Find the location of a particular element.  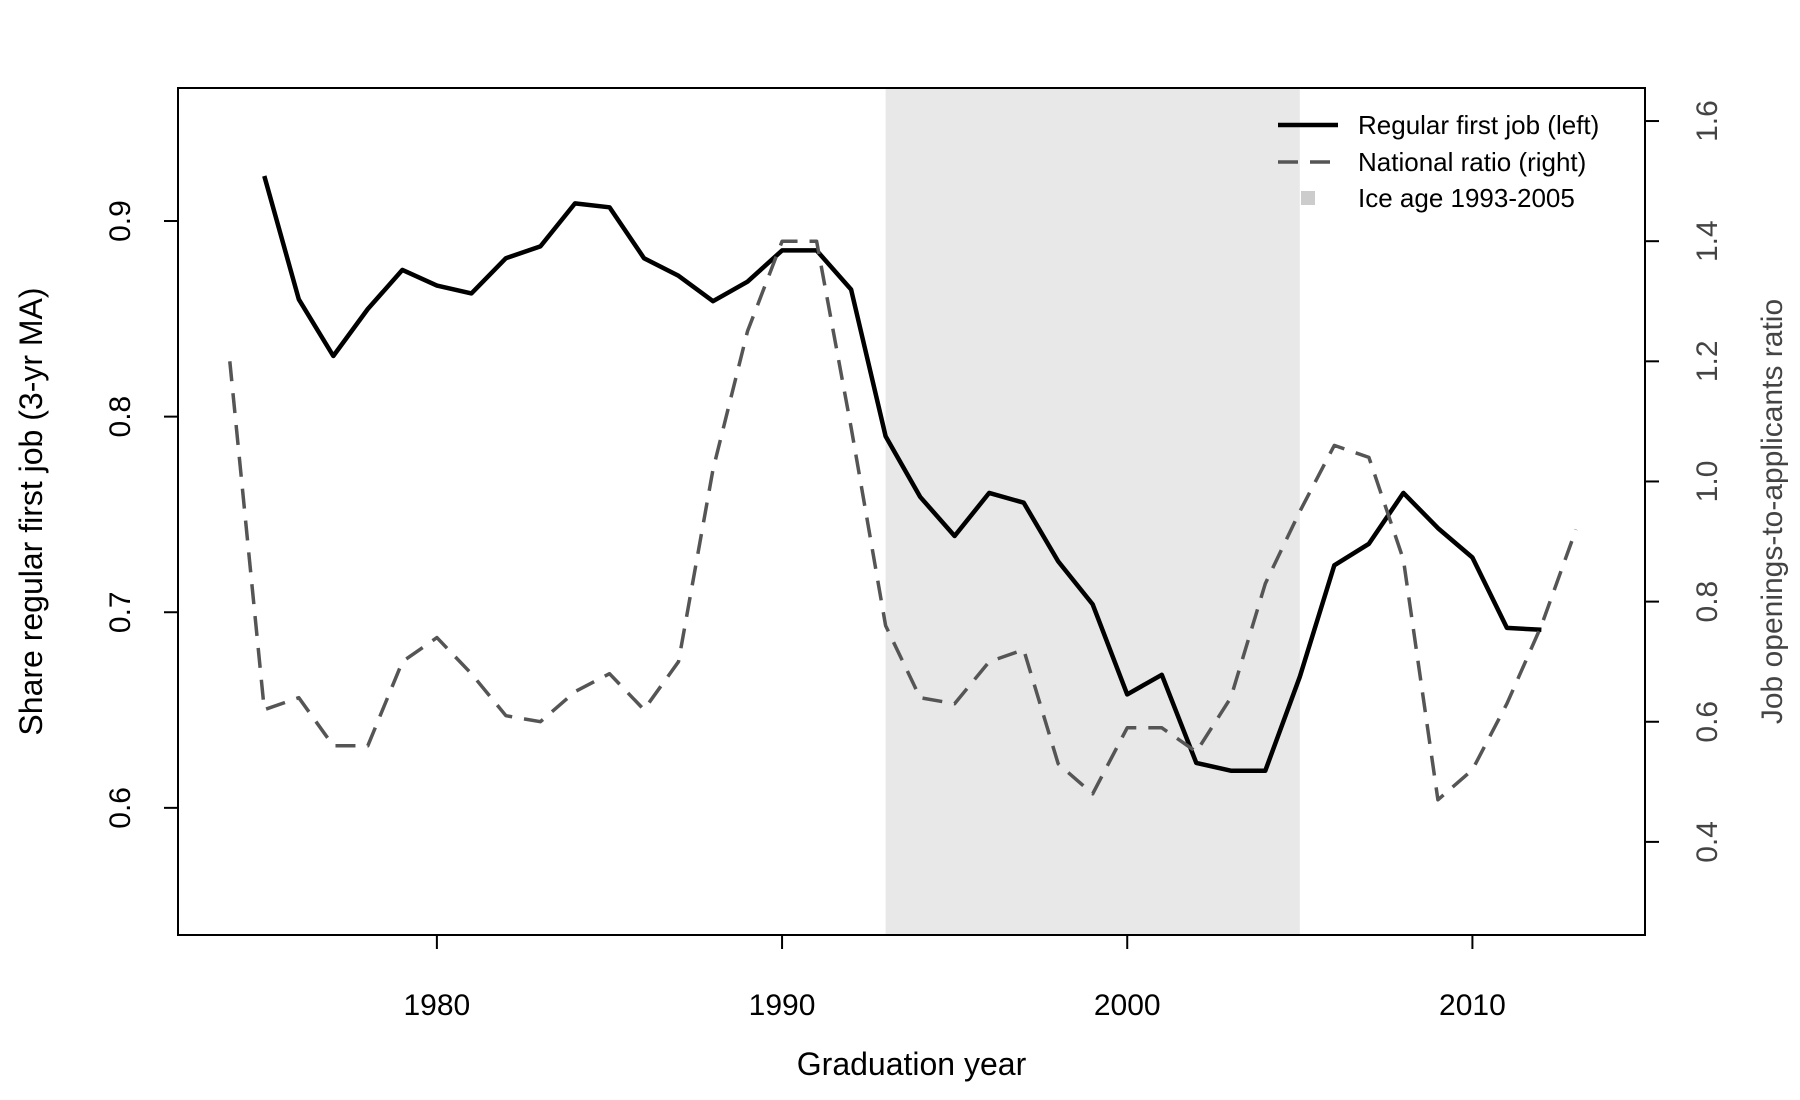

y-right-tick-label-0.6: 0.6 is located at coordinates (1707, 722).